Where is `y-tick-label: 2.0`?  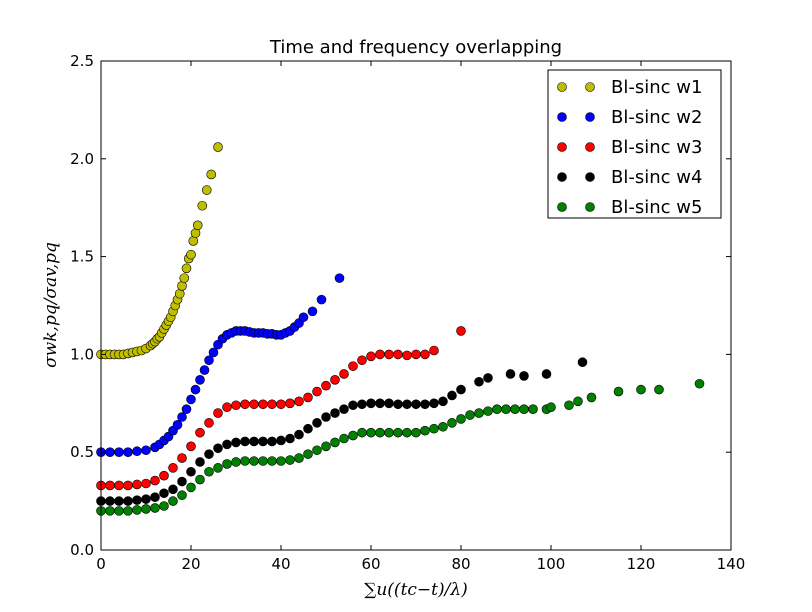
y-tick-label: 2.0 is located at coordinates (82, 159).